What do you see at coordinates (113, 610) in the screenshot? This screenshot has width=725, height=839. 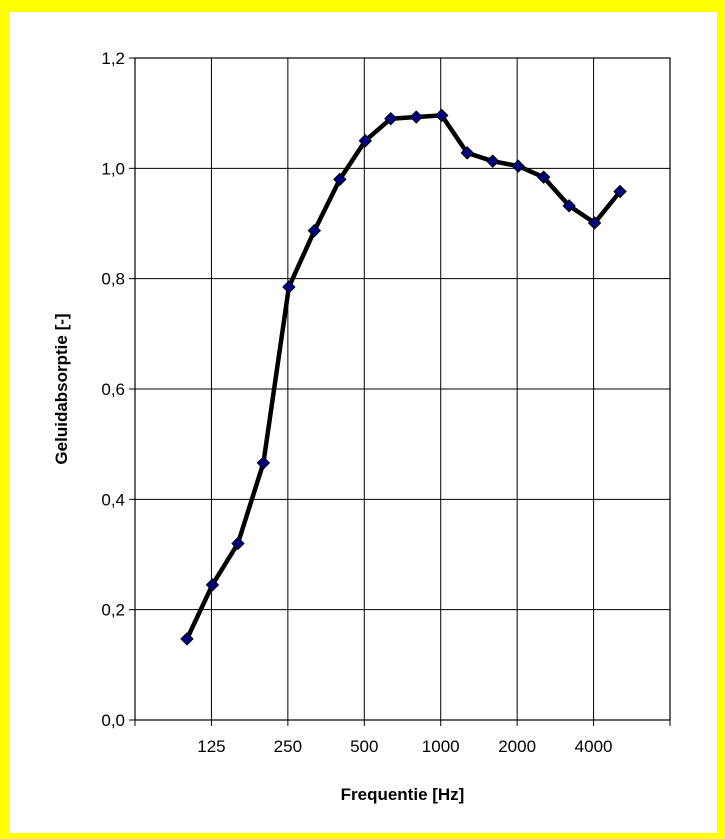 I see `y-tick-label: 0,2` at bounding box center [113, 610].